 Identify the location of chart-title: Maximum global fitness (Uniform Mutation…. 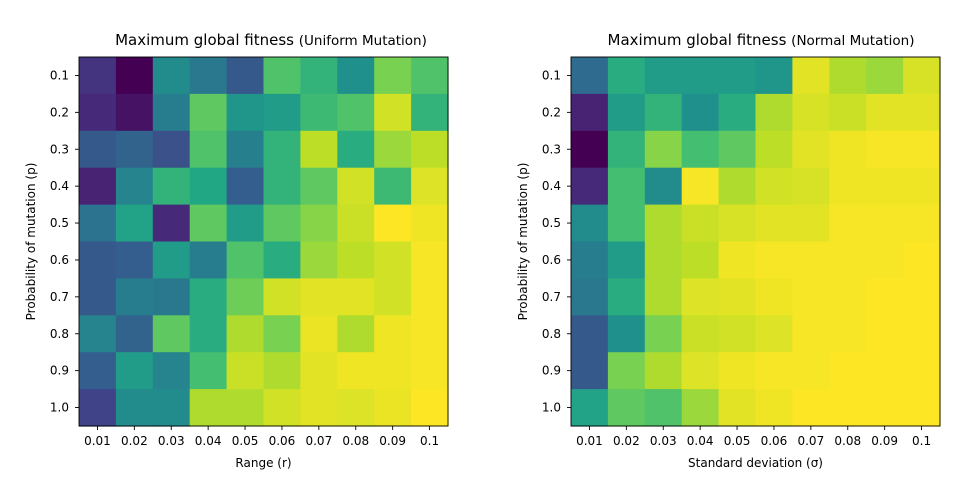
(271, 40).